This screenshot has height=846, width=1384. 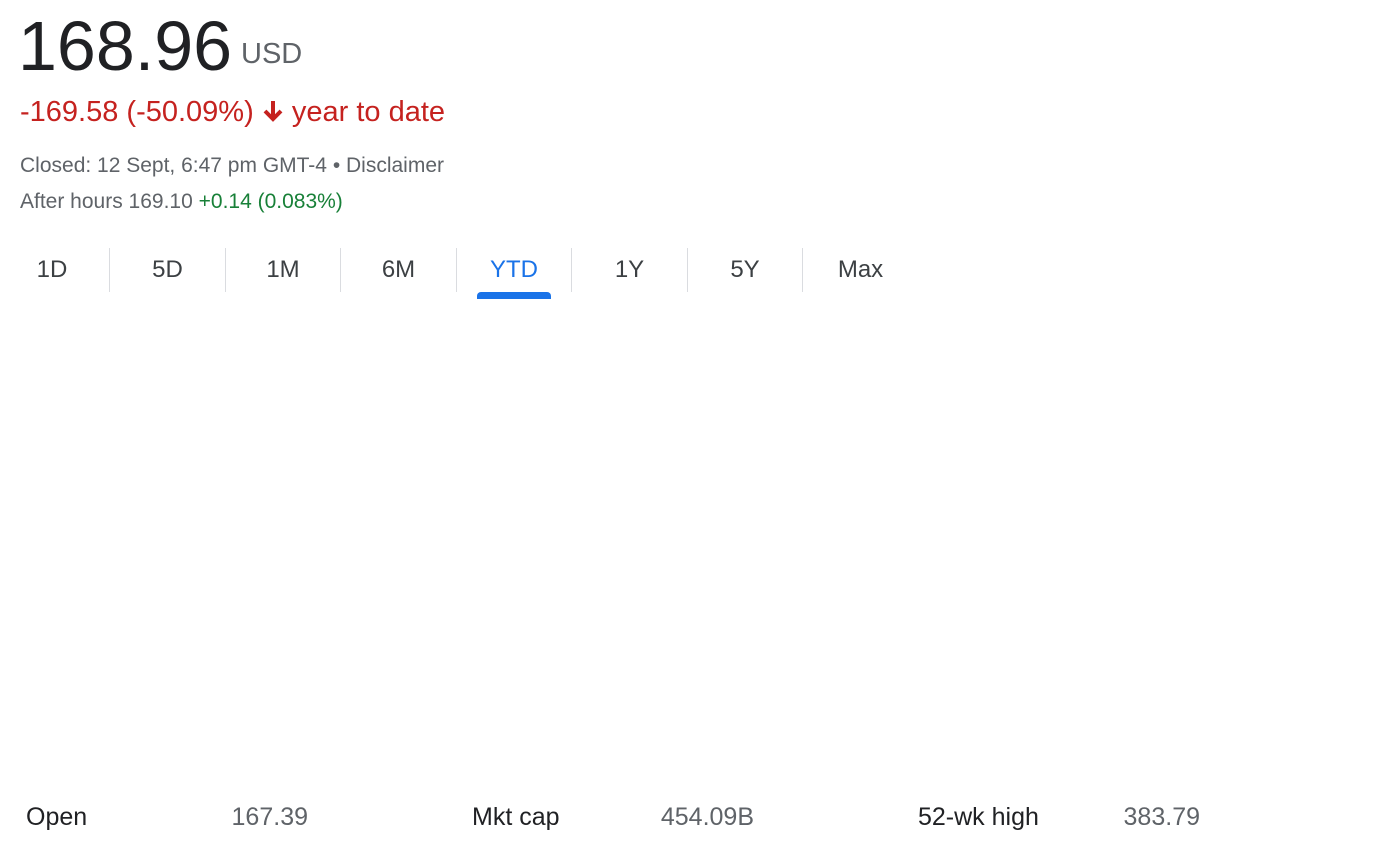 I want to click on tab-underline, so click(x=514, y=295).